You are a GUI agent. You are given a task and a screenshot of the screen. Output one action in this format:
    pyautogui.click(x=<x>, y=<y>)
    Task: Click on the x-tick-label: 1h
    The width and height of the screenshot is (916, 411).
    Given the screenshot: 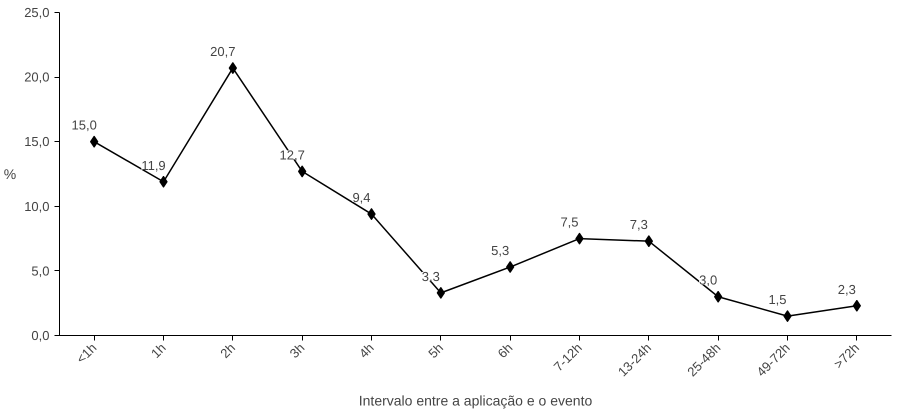 What is the action you would take?
    pyautogui.click(x=158, y=351)
    